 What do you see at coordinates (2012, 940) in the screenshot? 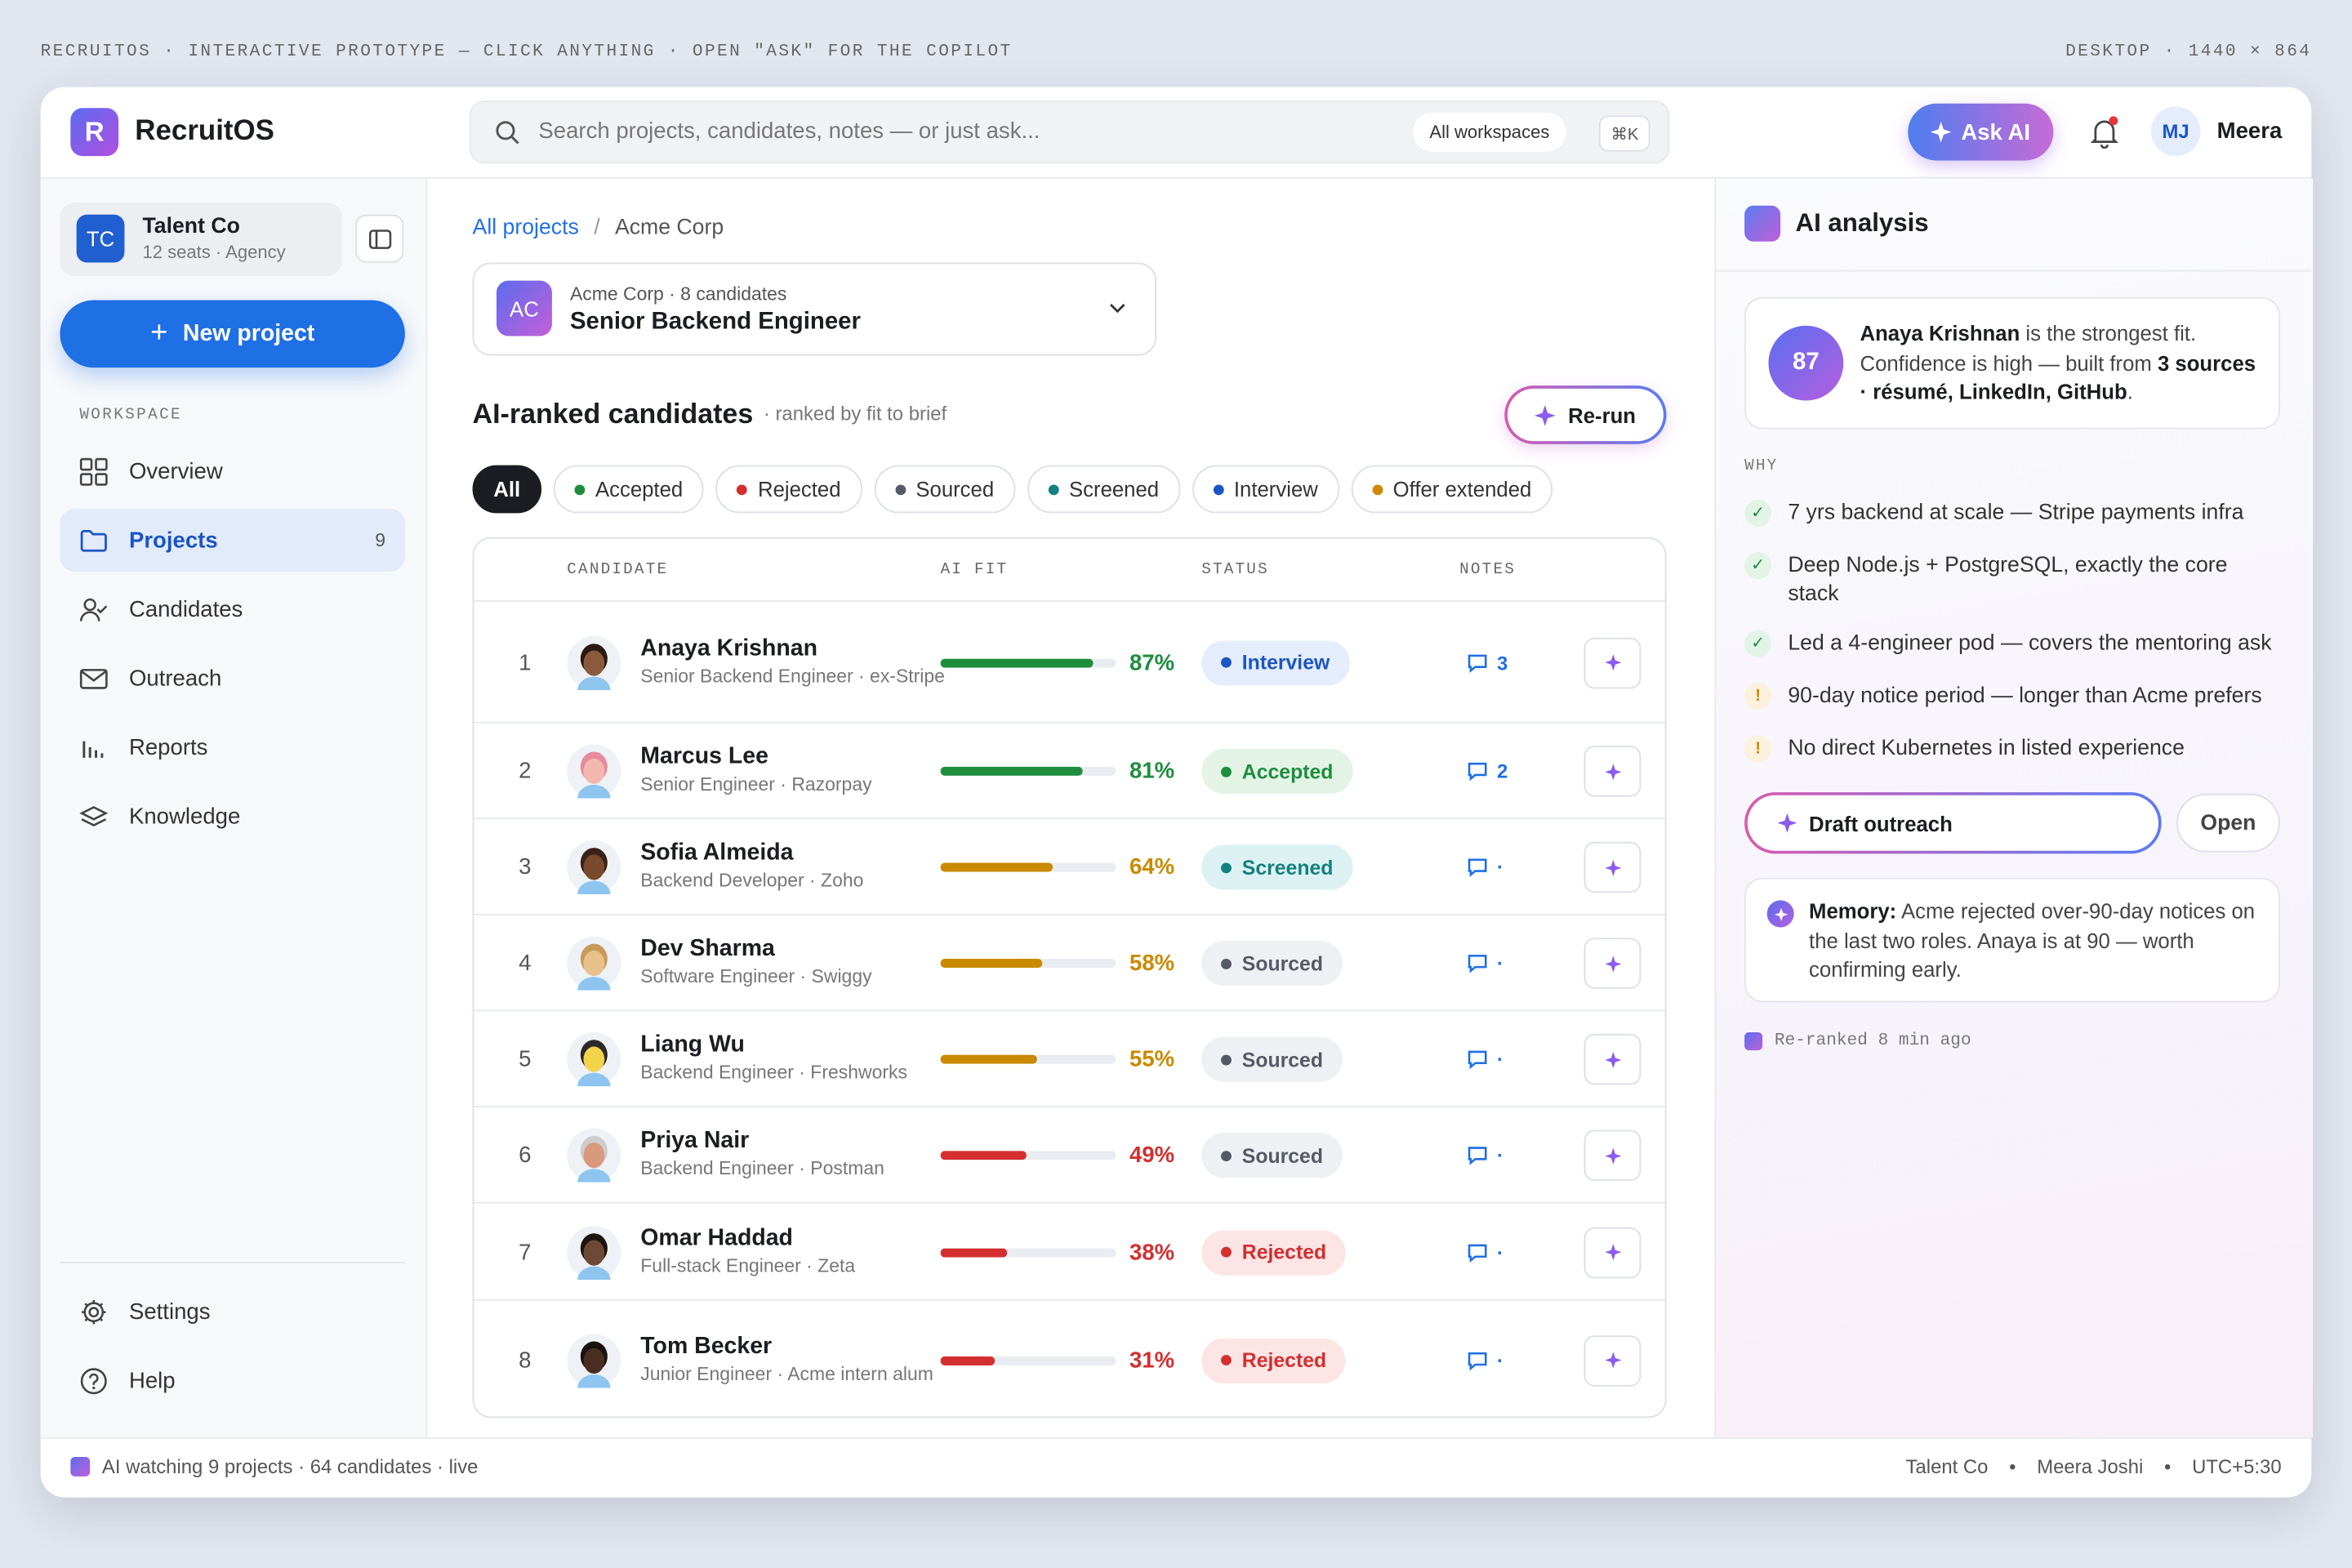
I see `memory-card` at bounding box center [2012, 940].